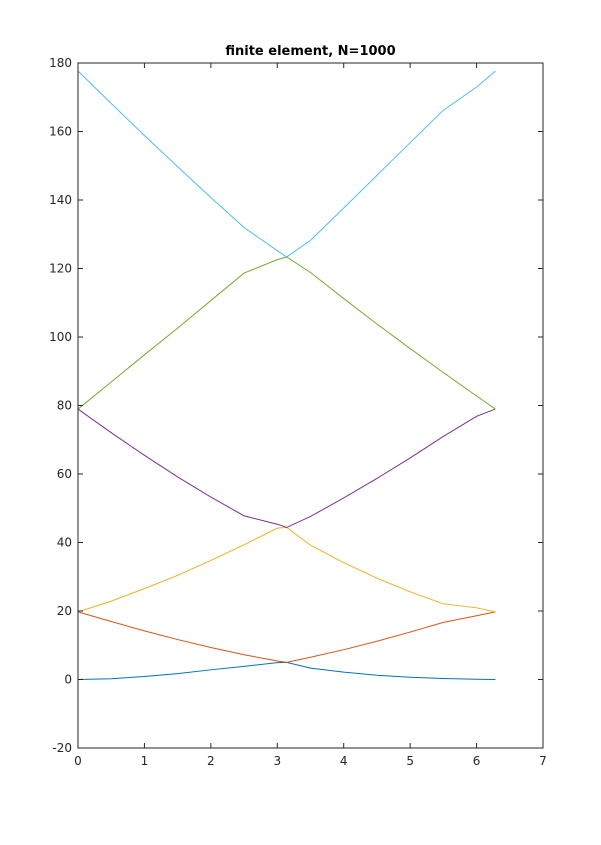 This screenshot has height=845, width=601. What do you see at coordinates (78, 761) in the screenshot?
I see `x-tick-label: 0` at bounding box center [78, 761].